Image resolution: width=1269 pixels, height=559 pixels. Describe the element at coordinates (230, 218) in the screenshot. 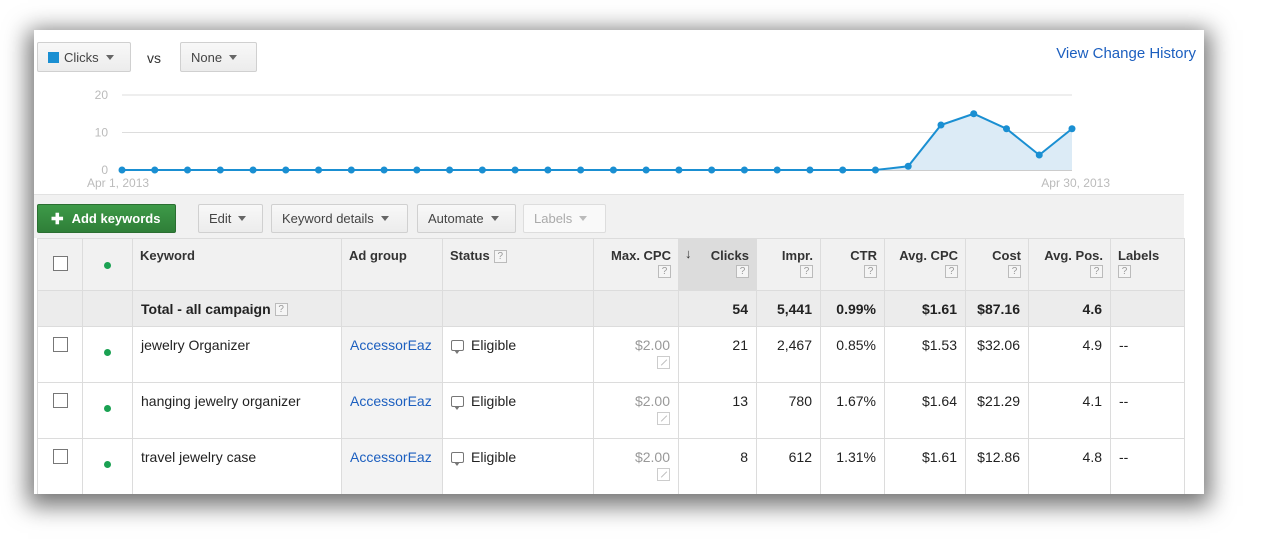

I see `edit-dropdown: Edit` at that location.